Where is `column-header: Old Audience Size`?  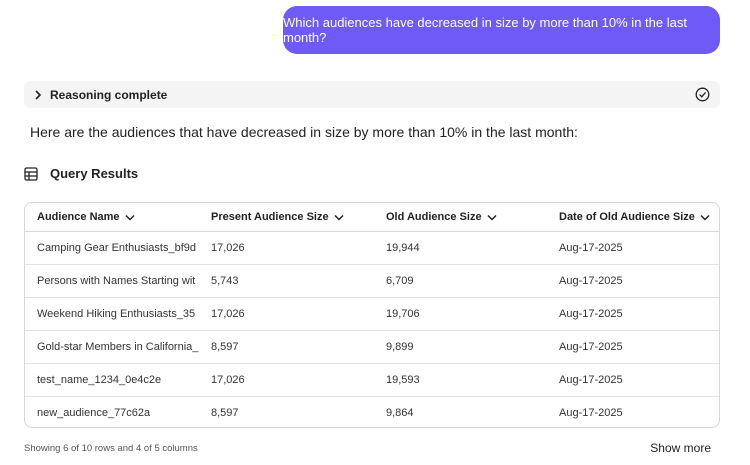 column-header: Old Audience Size is located at coordinates (460, 217).